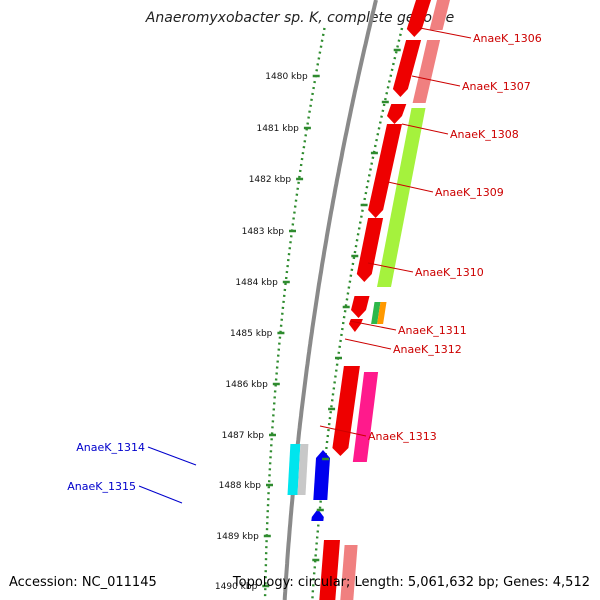  Describe the element at coordinates (256, 283) in the screenshot. I see `scale-tick-label: 1484 kbp` at that location.